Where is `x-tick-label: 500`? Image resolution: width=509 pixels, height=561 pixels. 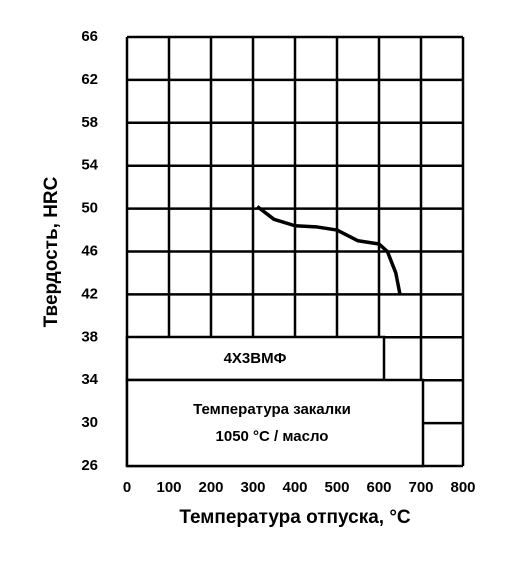 x-tick-label: 500 is located at coordinates (336, 487).